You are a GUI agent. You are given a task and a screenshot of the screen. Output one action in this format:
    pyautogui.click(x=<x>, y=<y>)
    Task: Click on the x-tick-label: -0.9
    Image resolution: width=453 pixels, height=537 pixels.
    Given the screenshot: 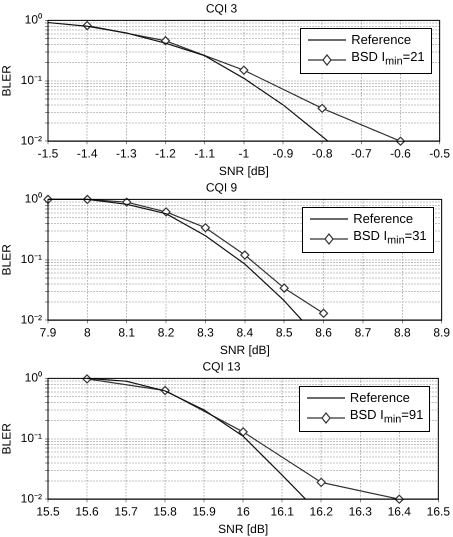 What is the action you would take?
    pyautogui.click(x=283, y=153)
    